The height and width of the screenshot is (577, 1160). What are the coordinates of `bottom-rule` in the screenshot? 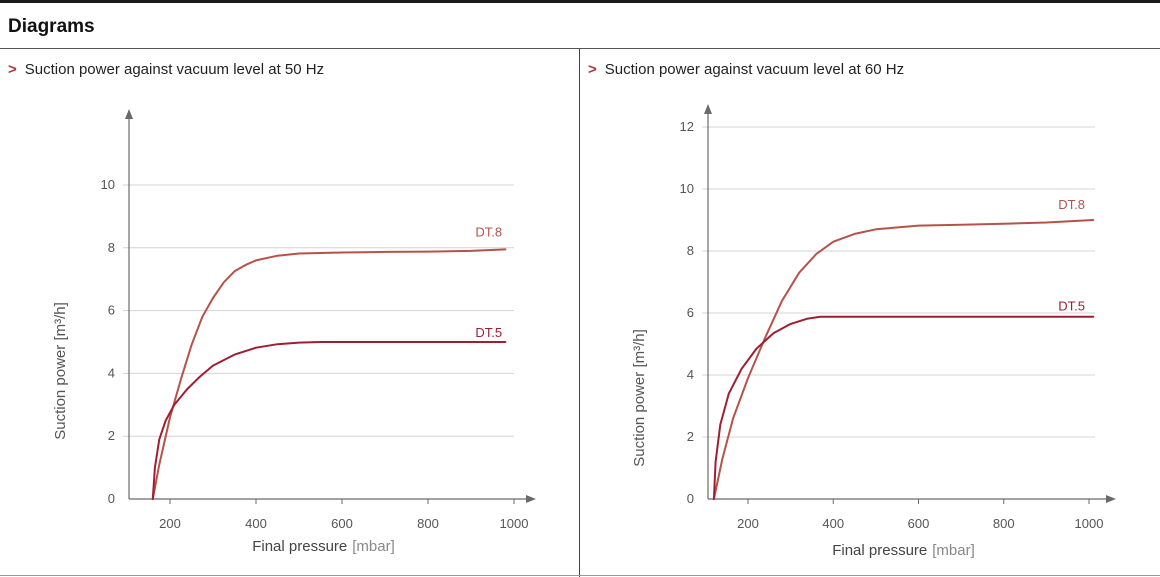 It's located at (580, 575).